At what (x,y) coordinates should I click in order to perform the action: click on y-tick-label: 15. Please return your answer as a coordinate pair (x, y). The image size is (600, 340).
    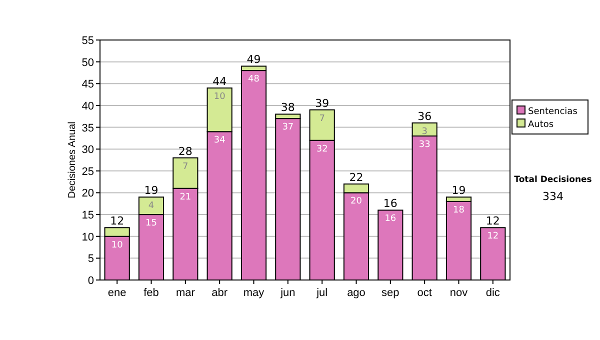
    Looking at the image, I should click on (88, 216).